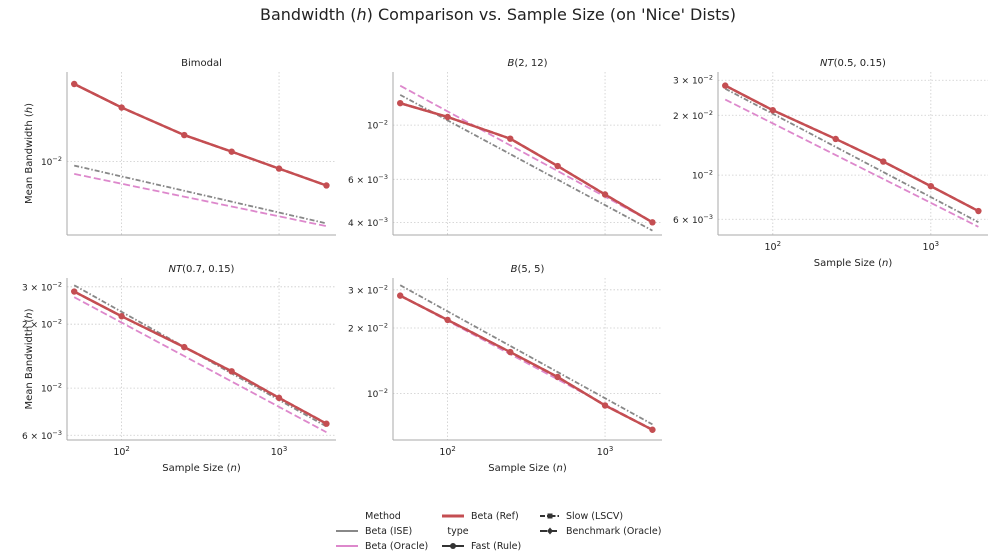 The width and height of the screenshot is (996, 559). What do you see at coordinates (652, 222) in the screenshot?
I see `data-point-beta_ref` at bounding box center [652, 222].